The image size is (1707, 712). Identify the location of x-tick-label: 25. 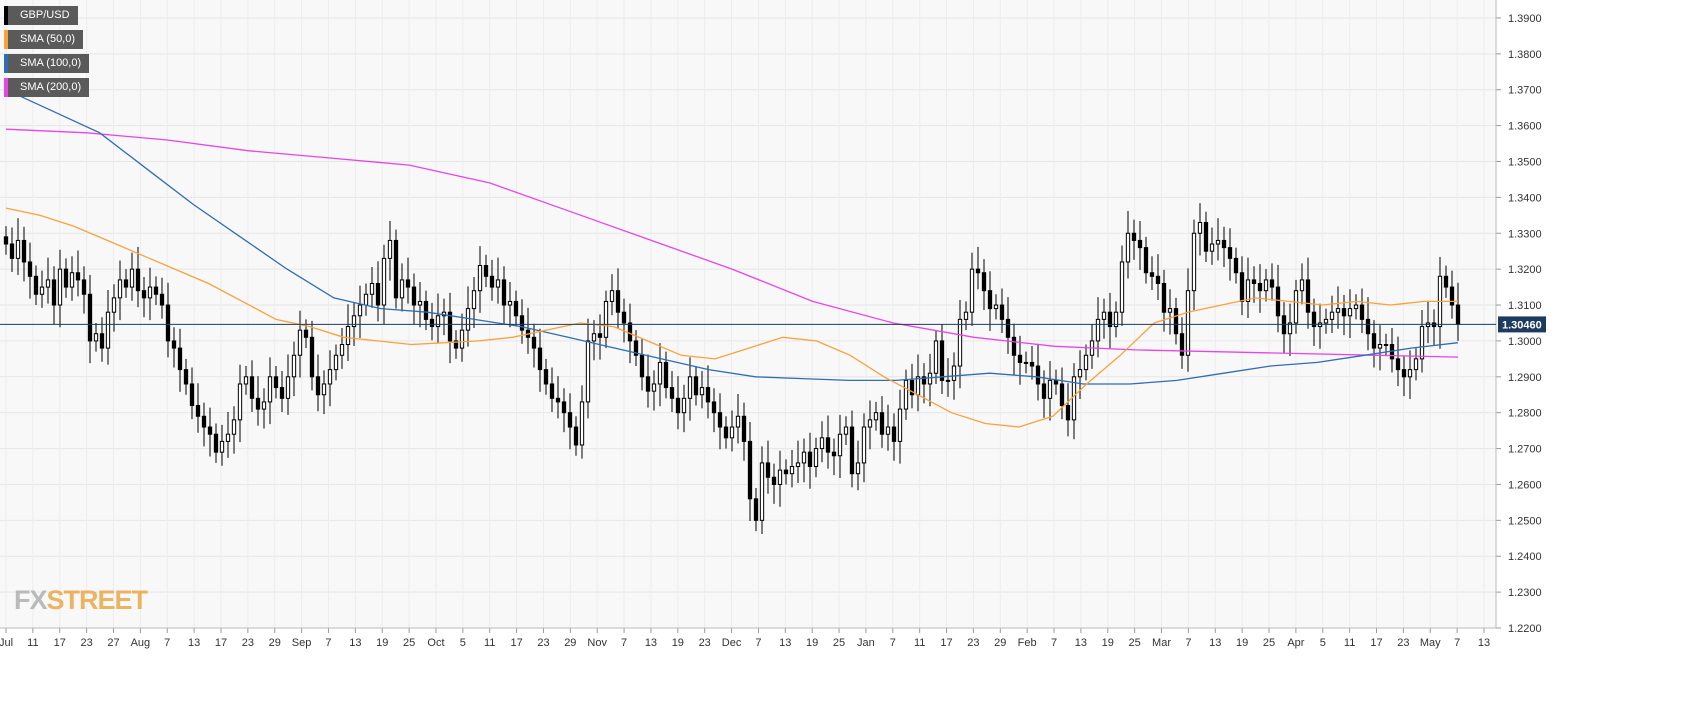
(1269, 643).